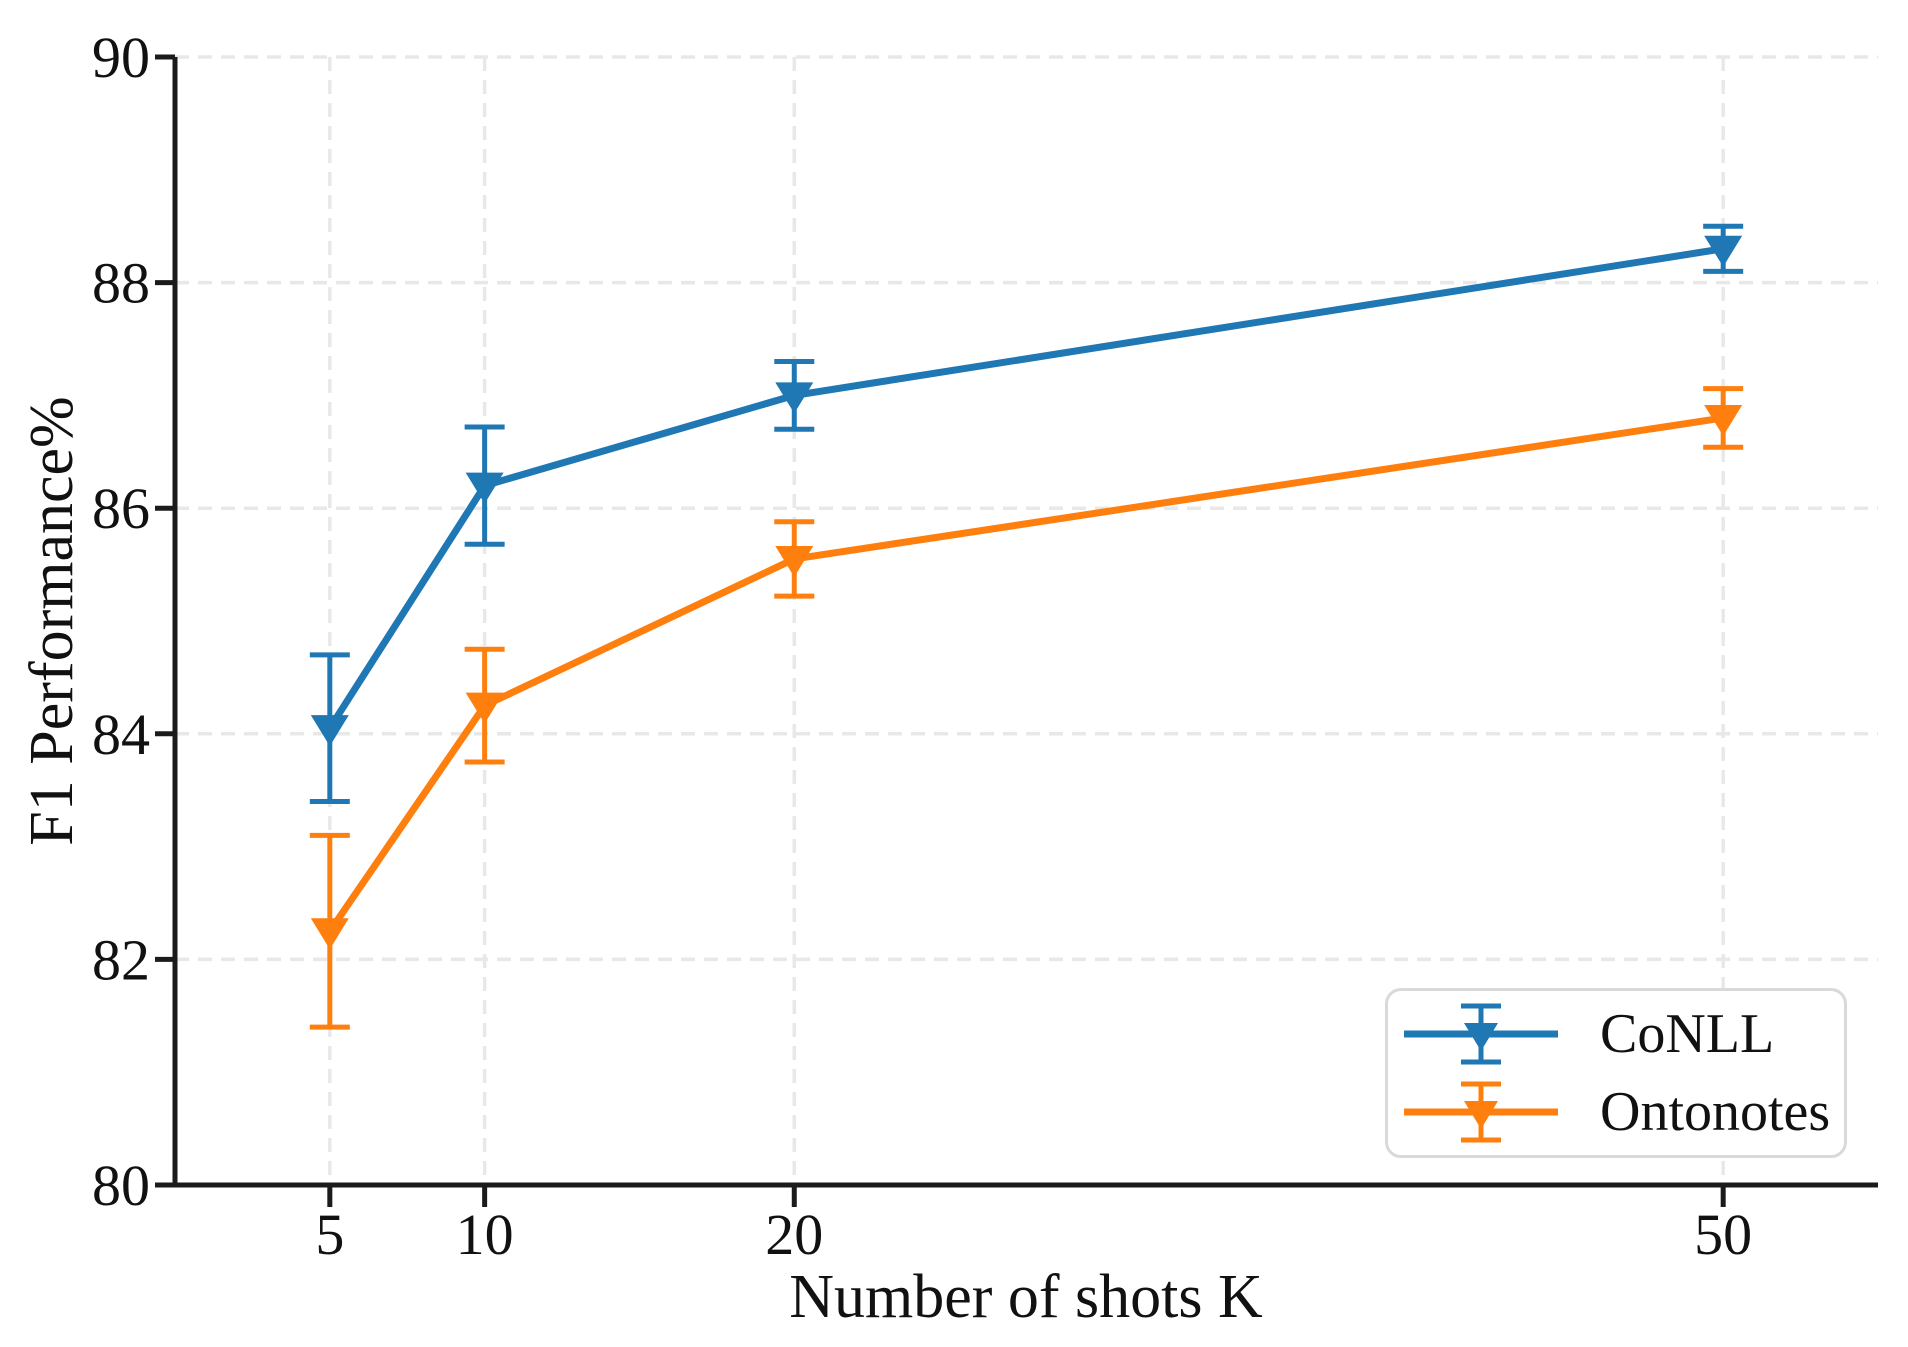 The width and height of the screenshot is (1908, 1347). Describe the element at coordinates (1723, 1234) in the screenshot. I see `x-tick-label: 50` at that location.